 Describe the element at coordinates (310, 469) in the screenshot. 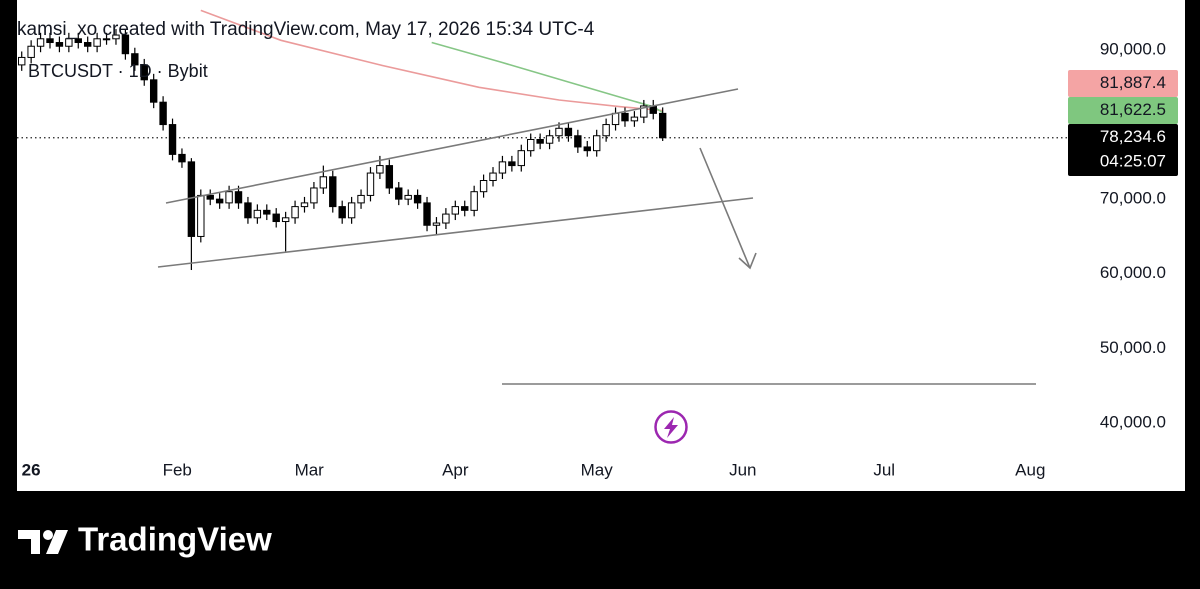

I see `x-tick-label: Mar` at that location.